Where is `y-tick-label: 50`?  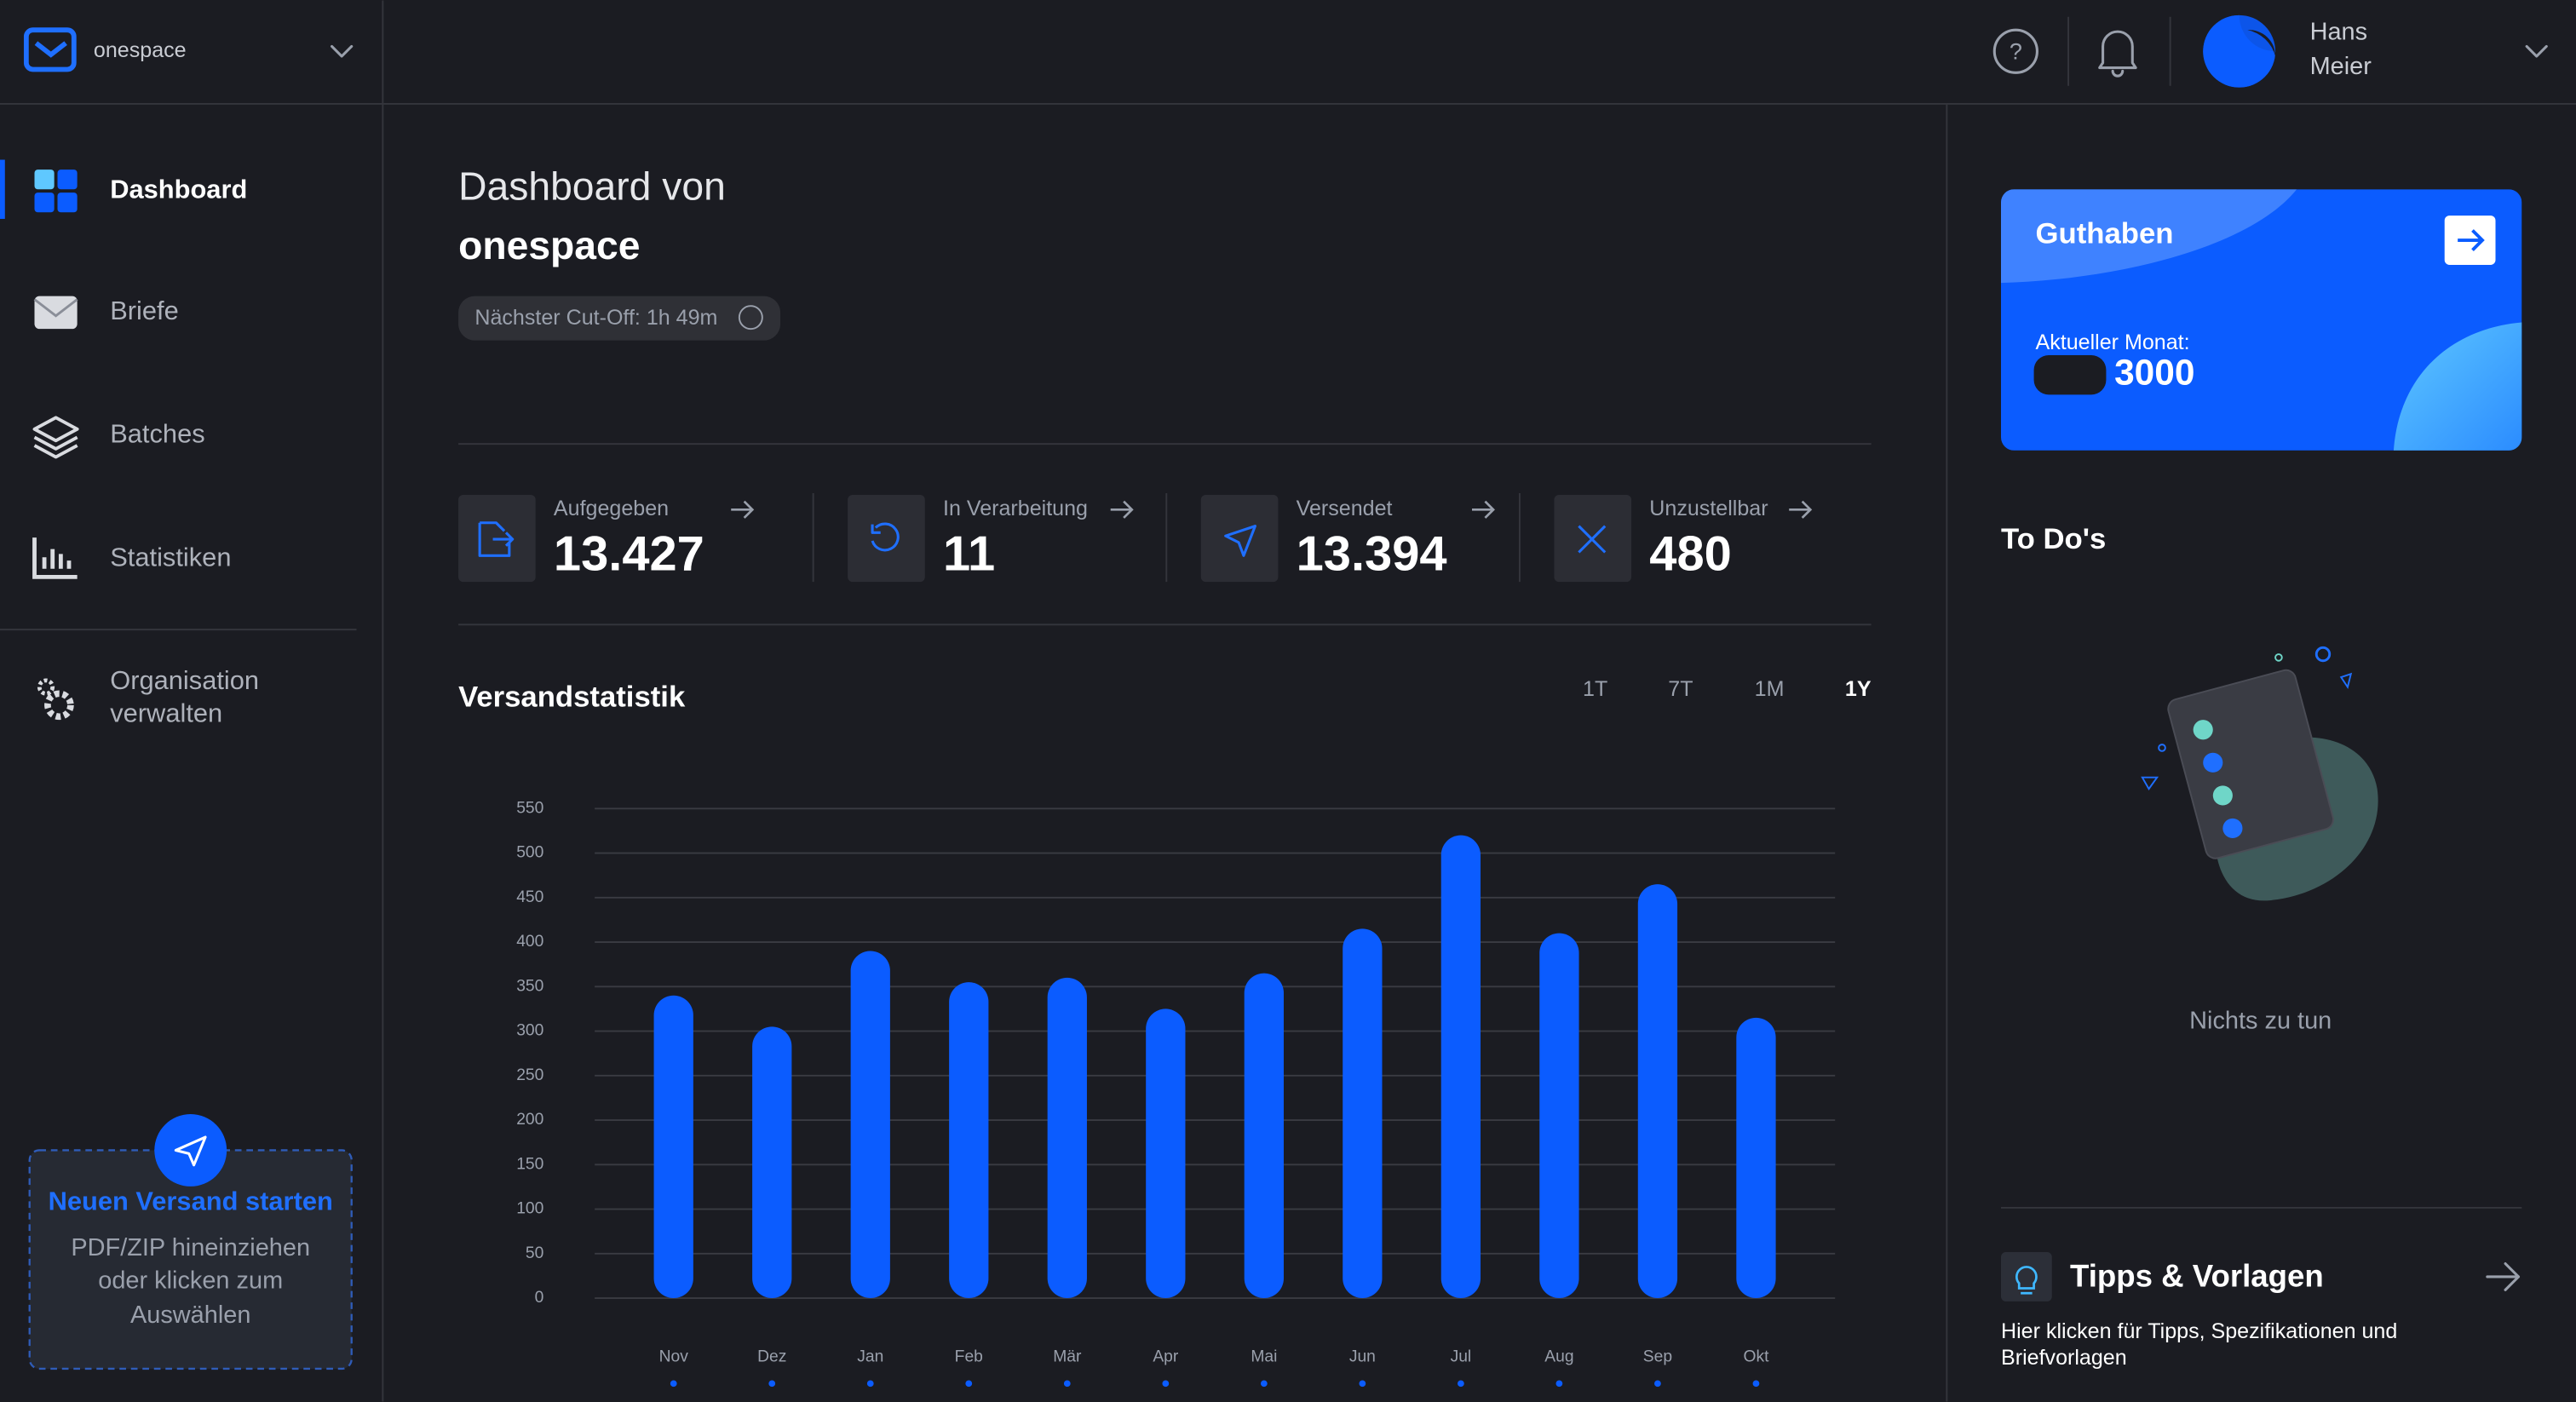
y-tick-label: 50 is located at coordinates (534, 1253).